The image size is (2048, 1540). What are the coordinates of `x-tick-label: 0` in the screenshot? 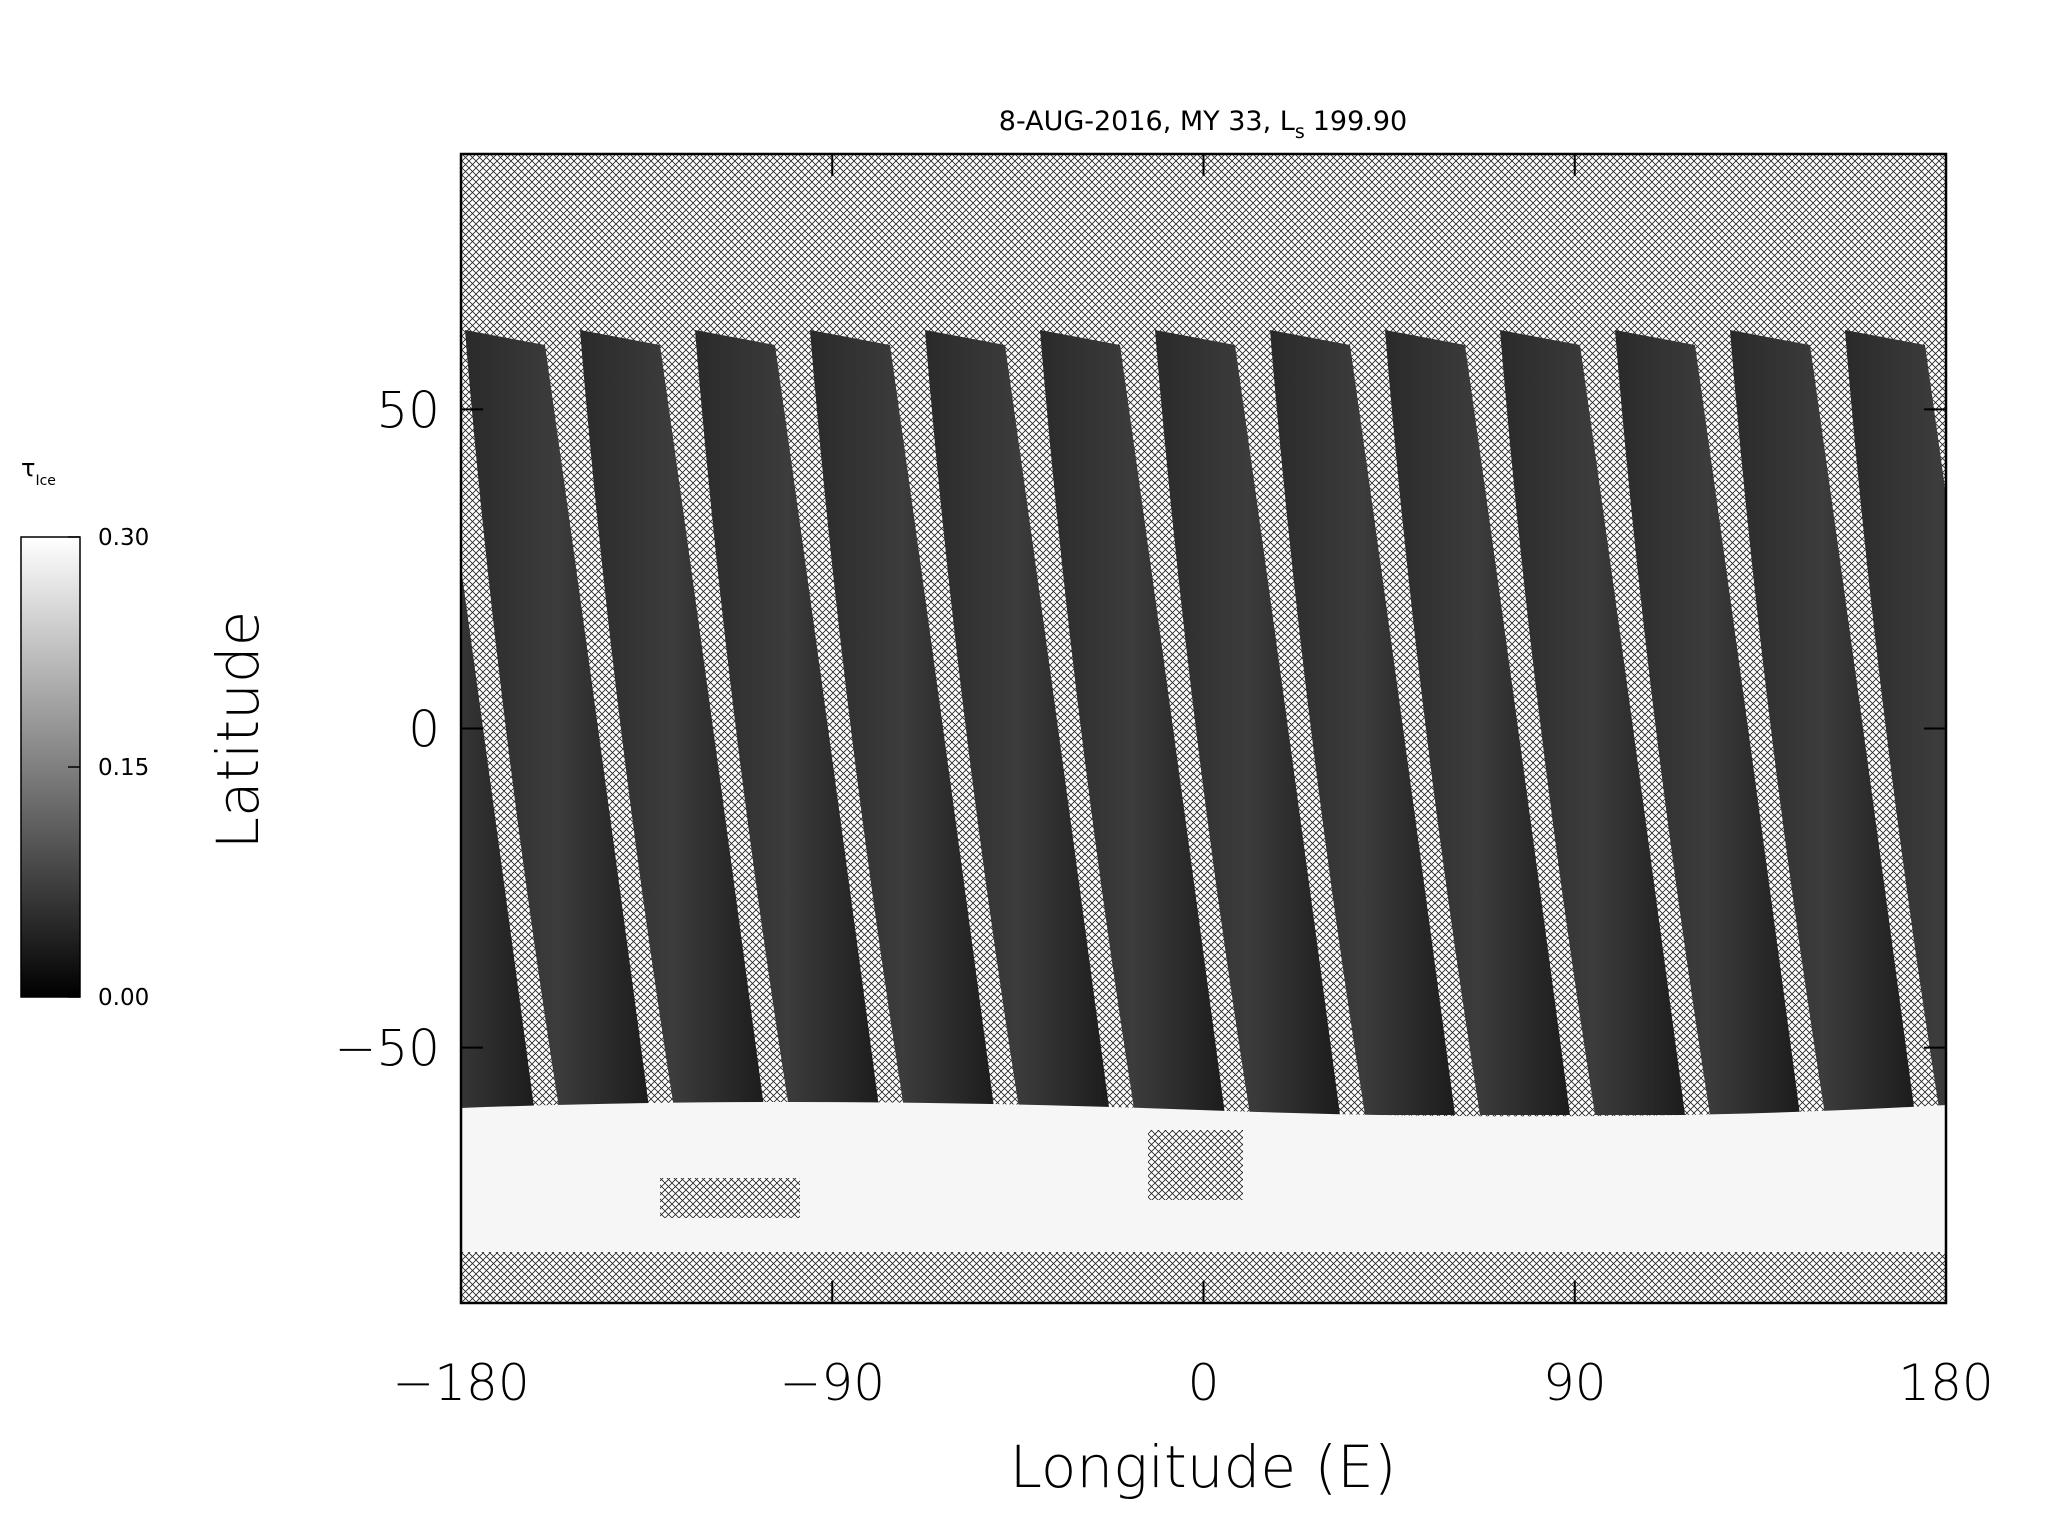 It's located at (1204, 1383).